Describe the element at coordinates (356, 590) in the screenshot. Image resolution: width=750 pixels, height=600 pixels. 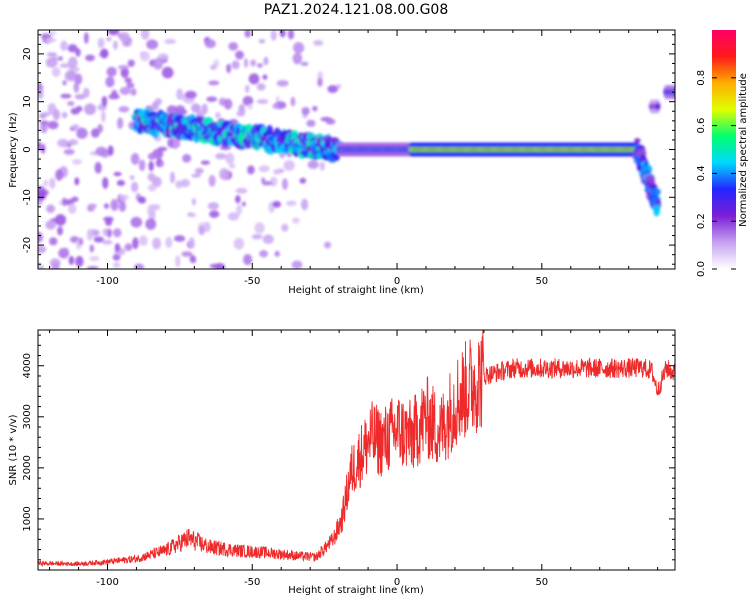
I see `snr-xlabel: Height of straight line (km)` at that location.